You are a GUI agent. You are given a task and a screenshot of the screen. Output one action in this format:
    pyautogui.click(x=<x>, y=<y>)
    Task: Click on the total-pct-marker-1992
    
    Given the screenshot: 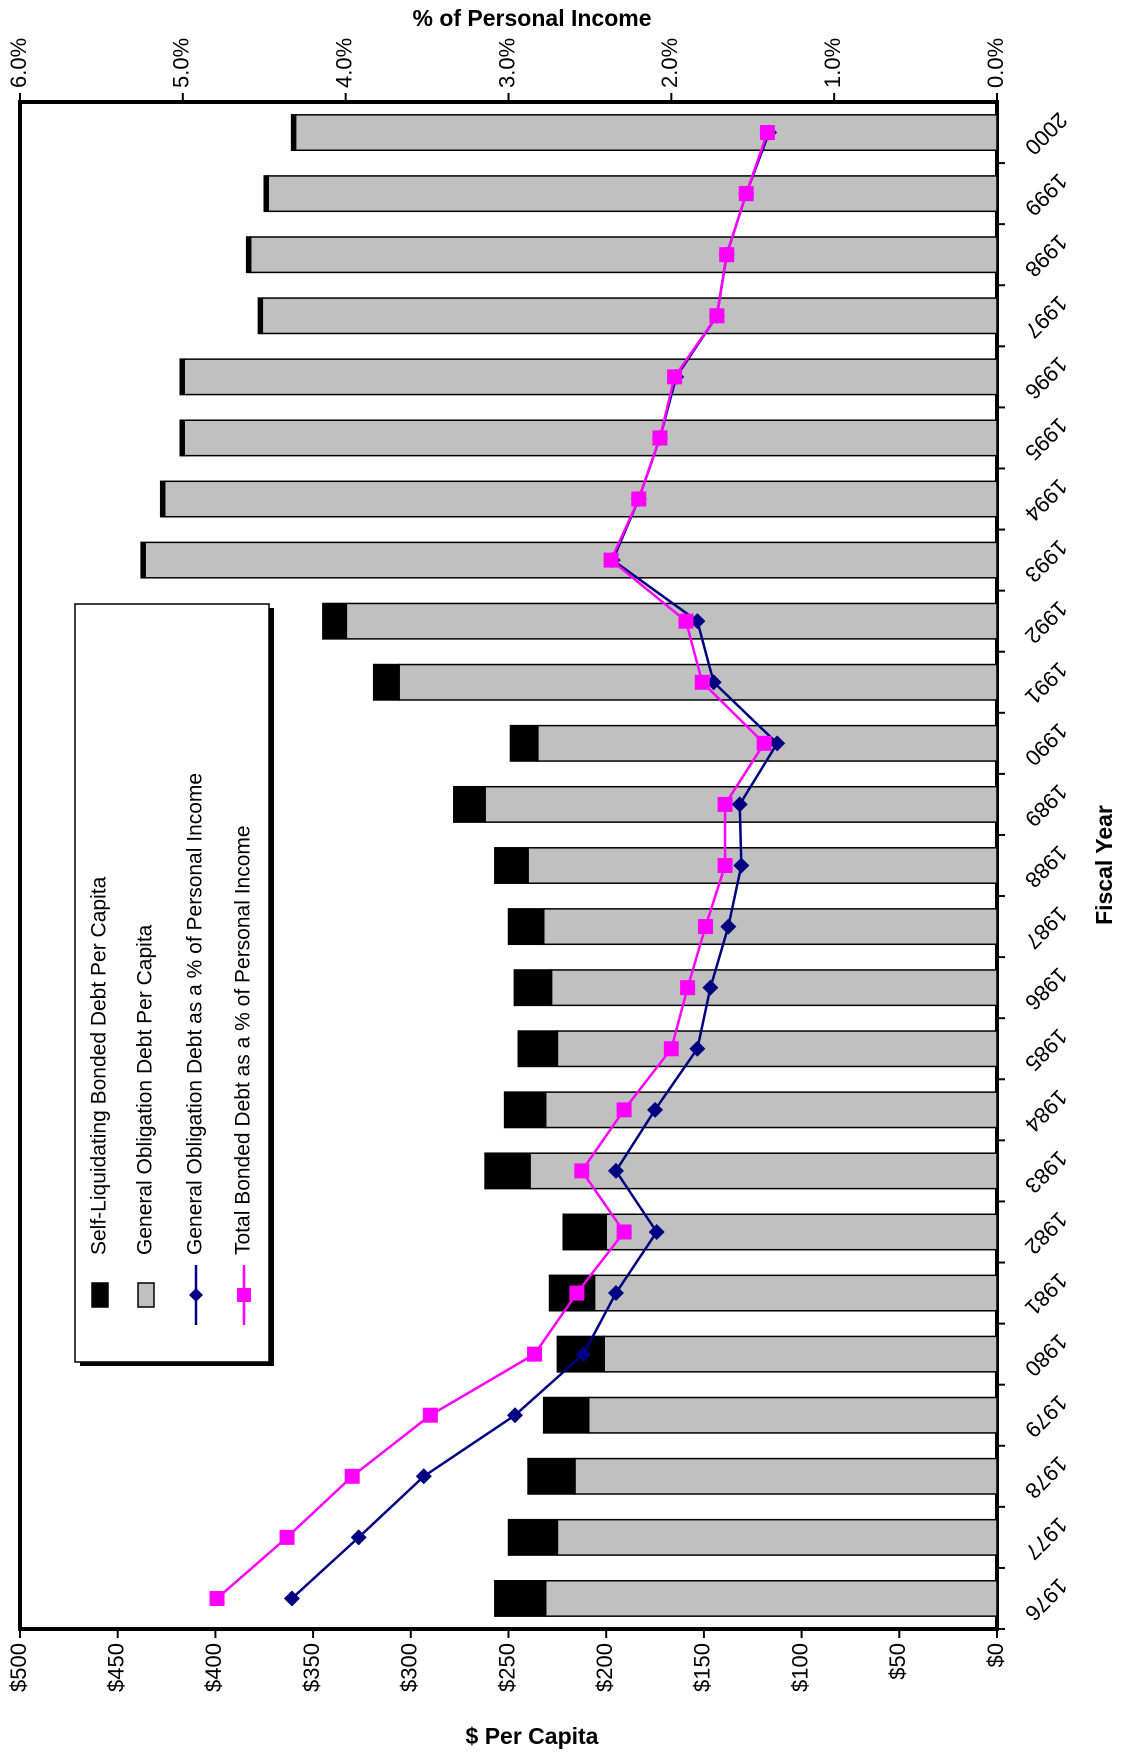 What is the action you would take?
    pyautogui.click(x=686, y=621)
    